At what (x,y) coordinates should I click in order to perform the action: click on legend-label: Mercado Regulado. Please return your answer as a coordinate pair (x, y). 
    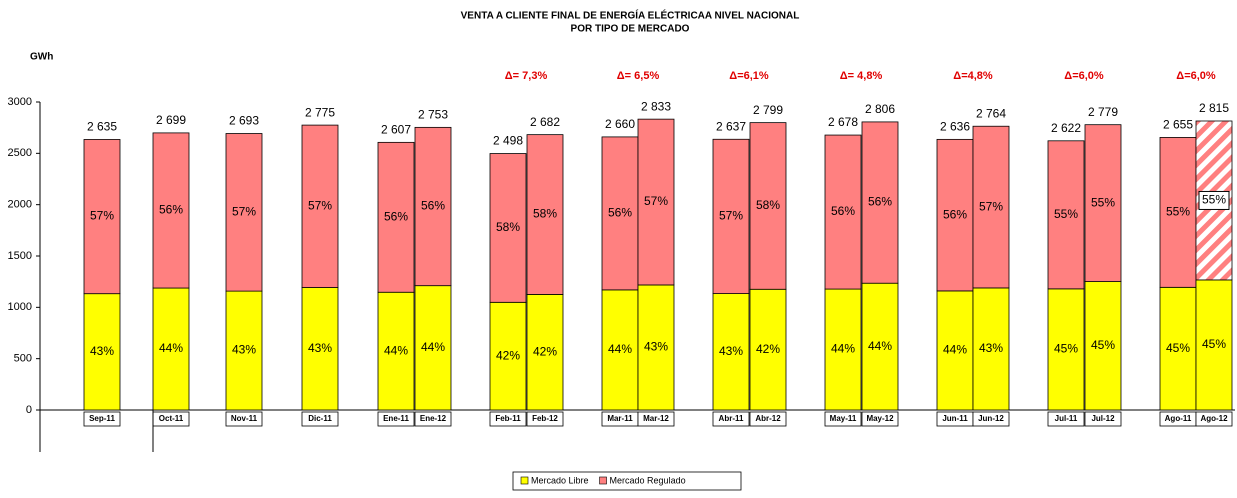
    Looking at the image, I should click on (648, 480).